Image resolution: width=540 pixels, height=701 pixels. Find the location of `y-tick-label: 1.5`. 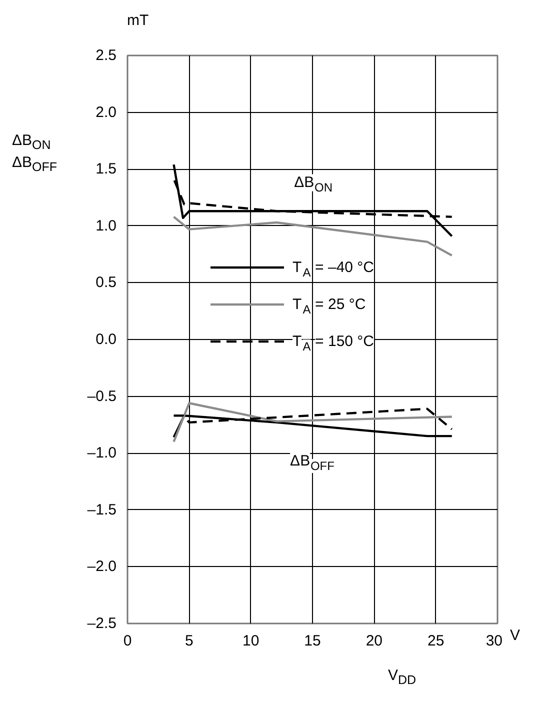

y-tick-label: 1.5 is located at coordinates (106, 169).